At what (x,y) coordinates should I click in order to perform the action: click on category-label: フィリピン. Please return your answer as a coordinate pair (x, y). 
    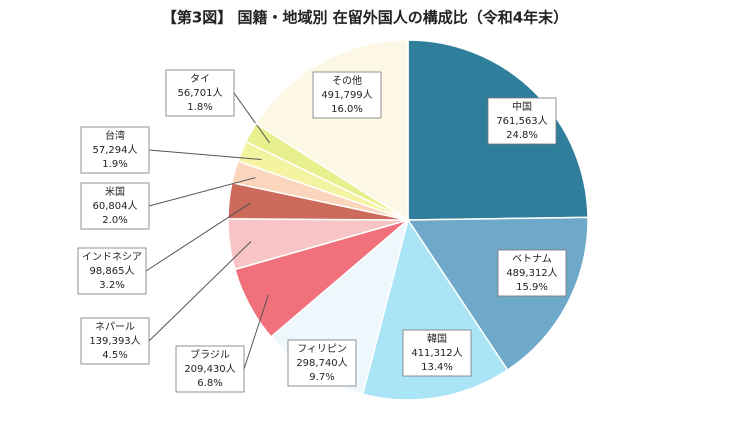
    Looking at the image, I should click on (322, 349).